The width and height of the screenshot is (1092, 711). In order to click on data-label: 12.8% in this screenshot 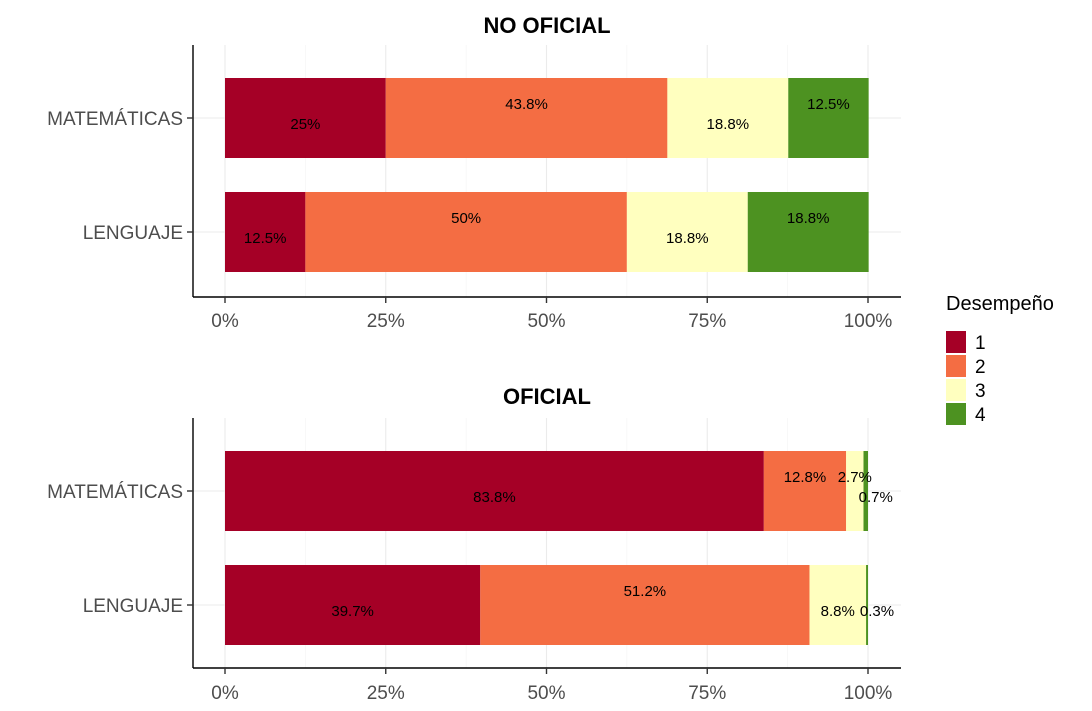, I will do `click(805, 477)`.